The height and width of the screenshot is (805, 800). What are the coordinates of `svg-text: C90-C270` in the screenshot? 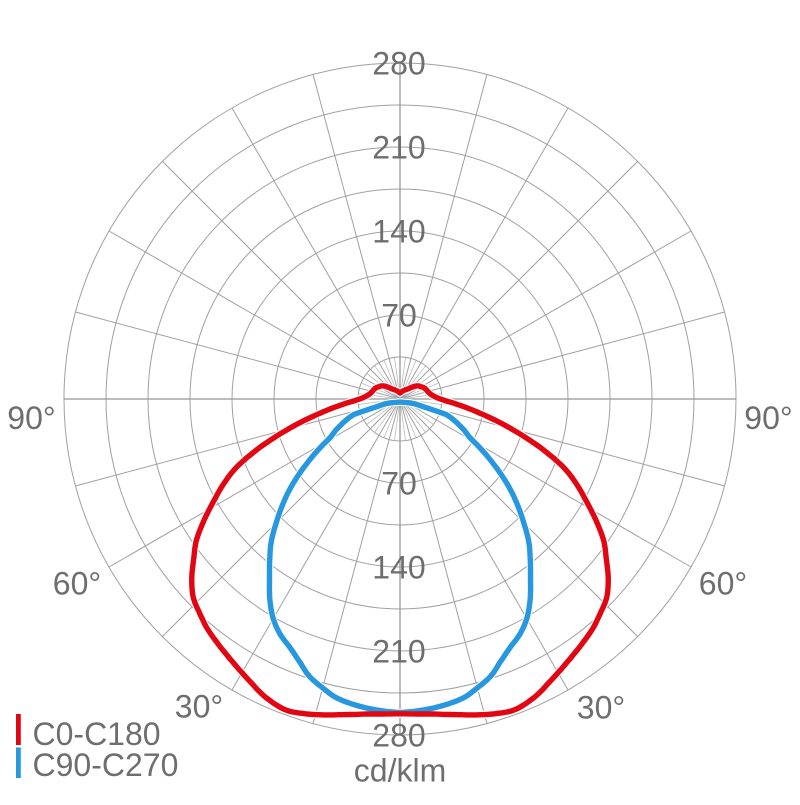 It's located at (106, 765).